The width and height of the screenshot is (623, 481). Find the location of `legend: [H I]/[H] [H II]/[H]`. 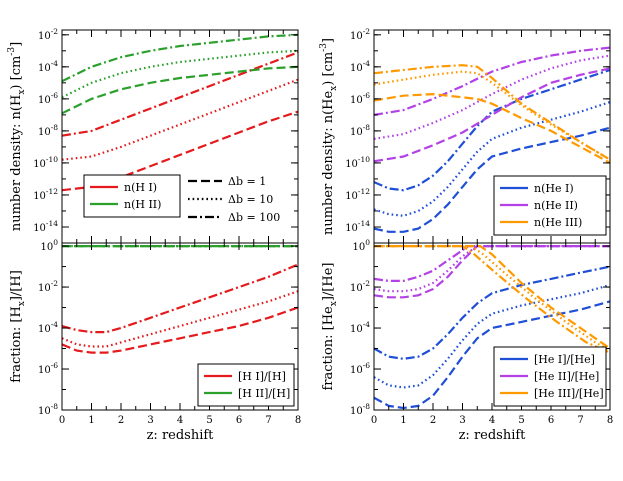

legend: [H I]/[H] [H II]/[H] is located at coordinates (246, 385).